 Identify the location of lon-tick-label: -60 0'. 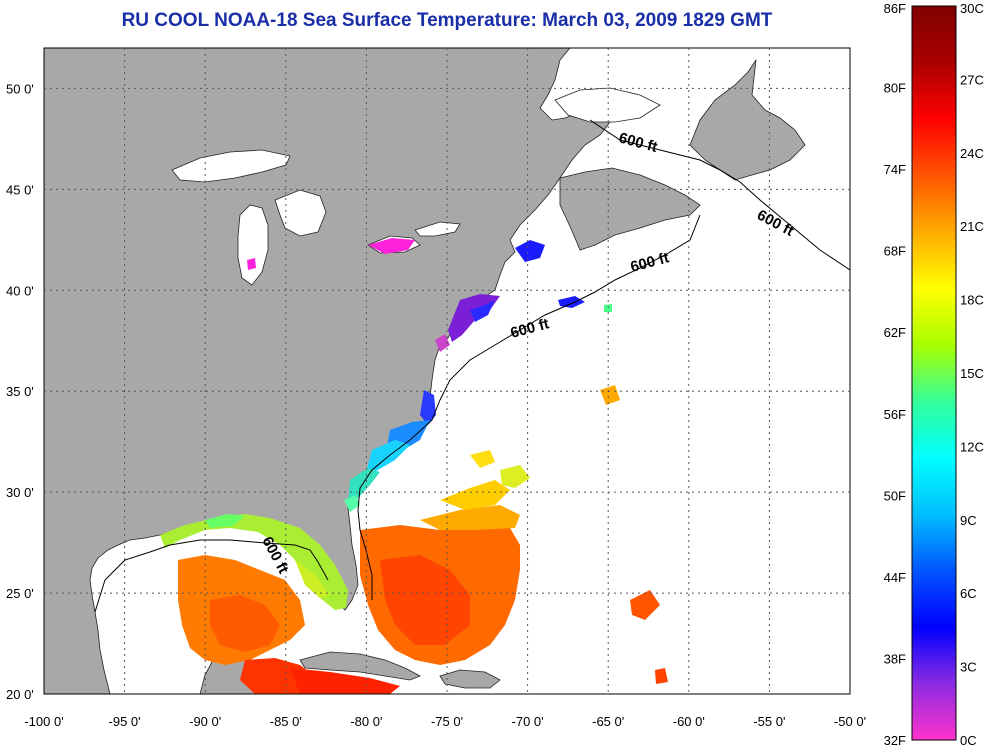
(689, 721).